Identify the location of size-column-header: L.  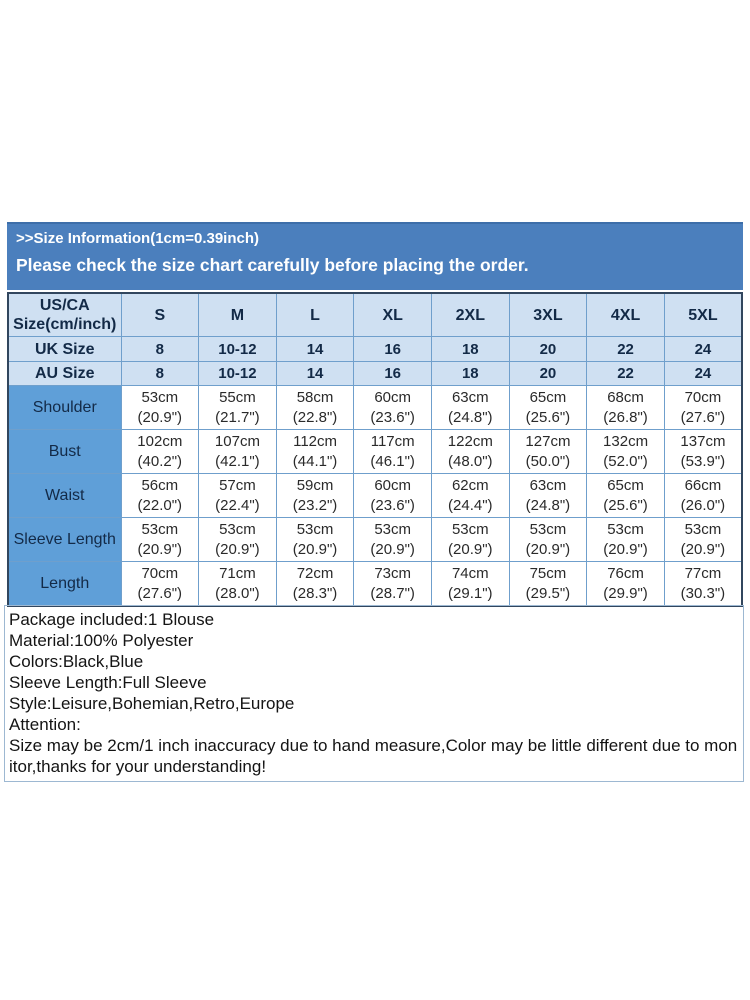
(315, 314).